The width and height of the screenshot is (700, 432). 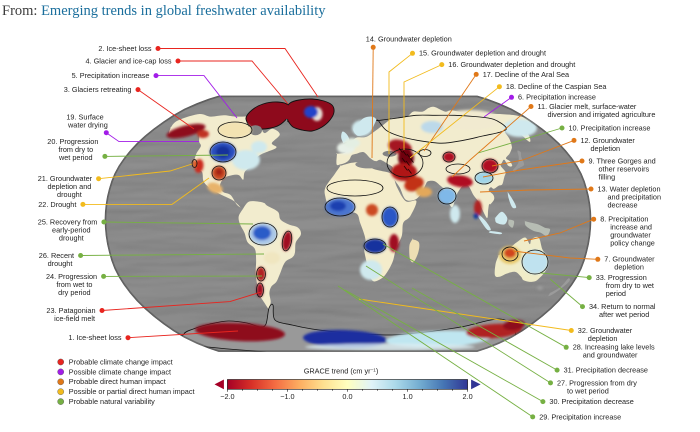 I want to click on svg-text: and groundwater, so click(x=610, y=355).